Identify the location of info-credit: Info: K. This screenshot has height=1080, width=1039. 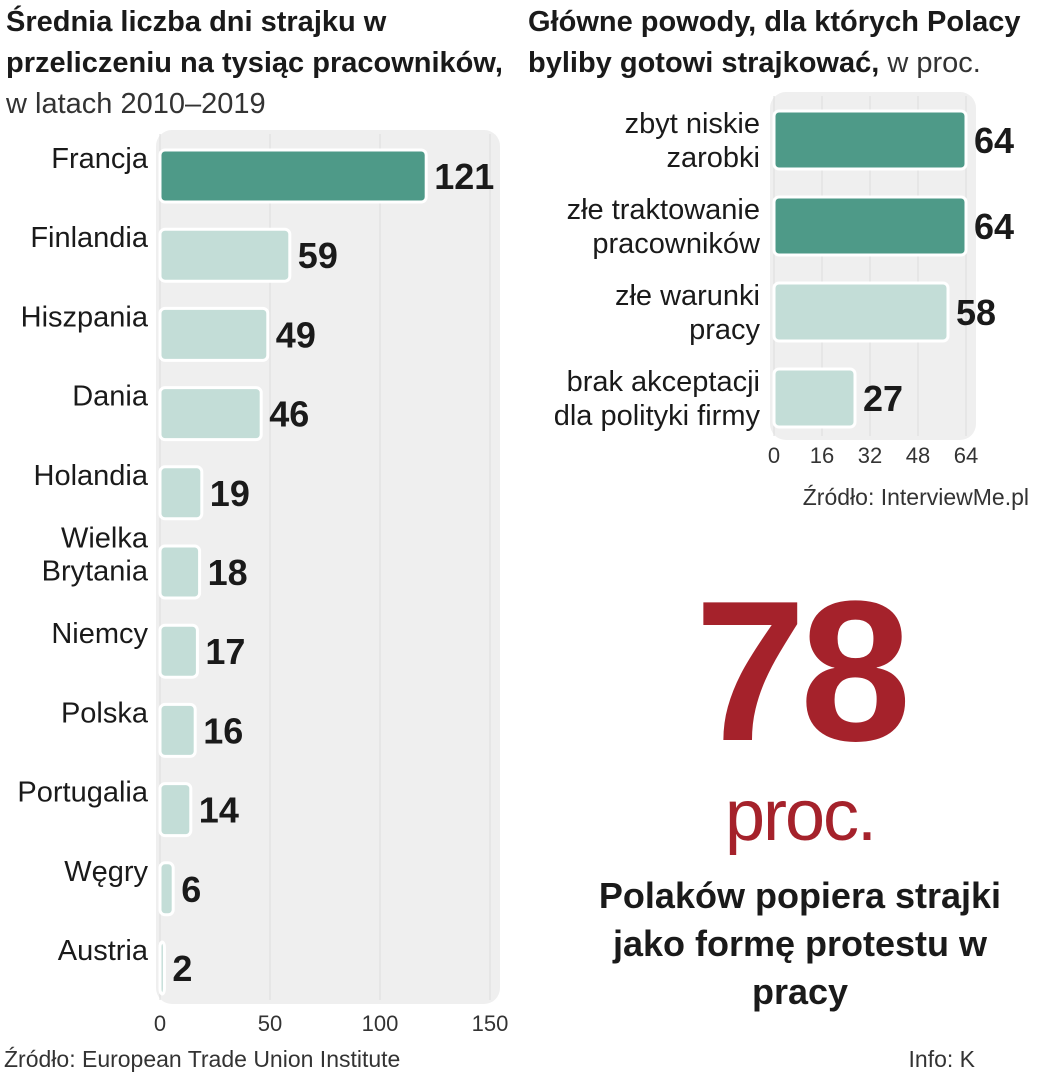
(941, 1059).